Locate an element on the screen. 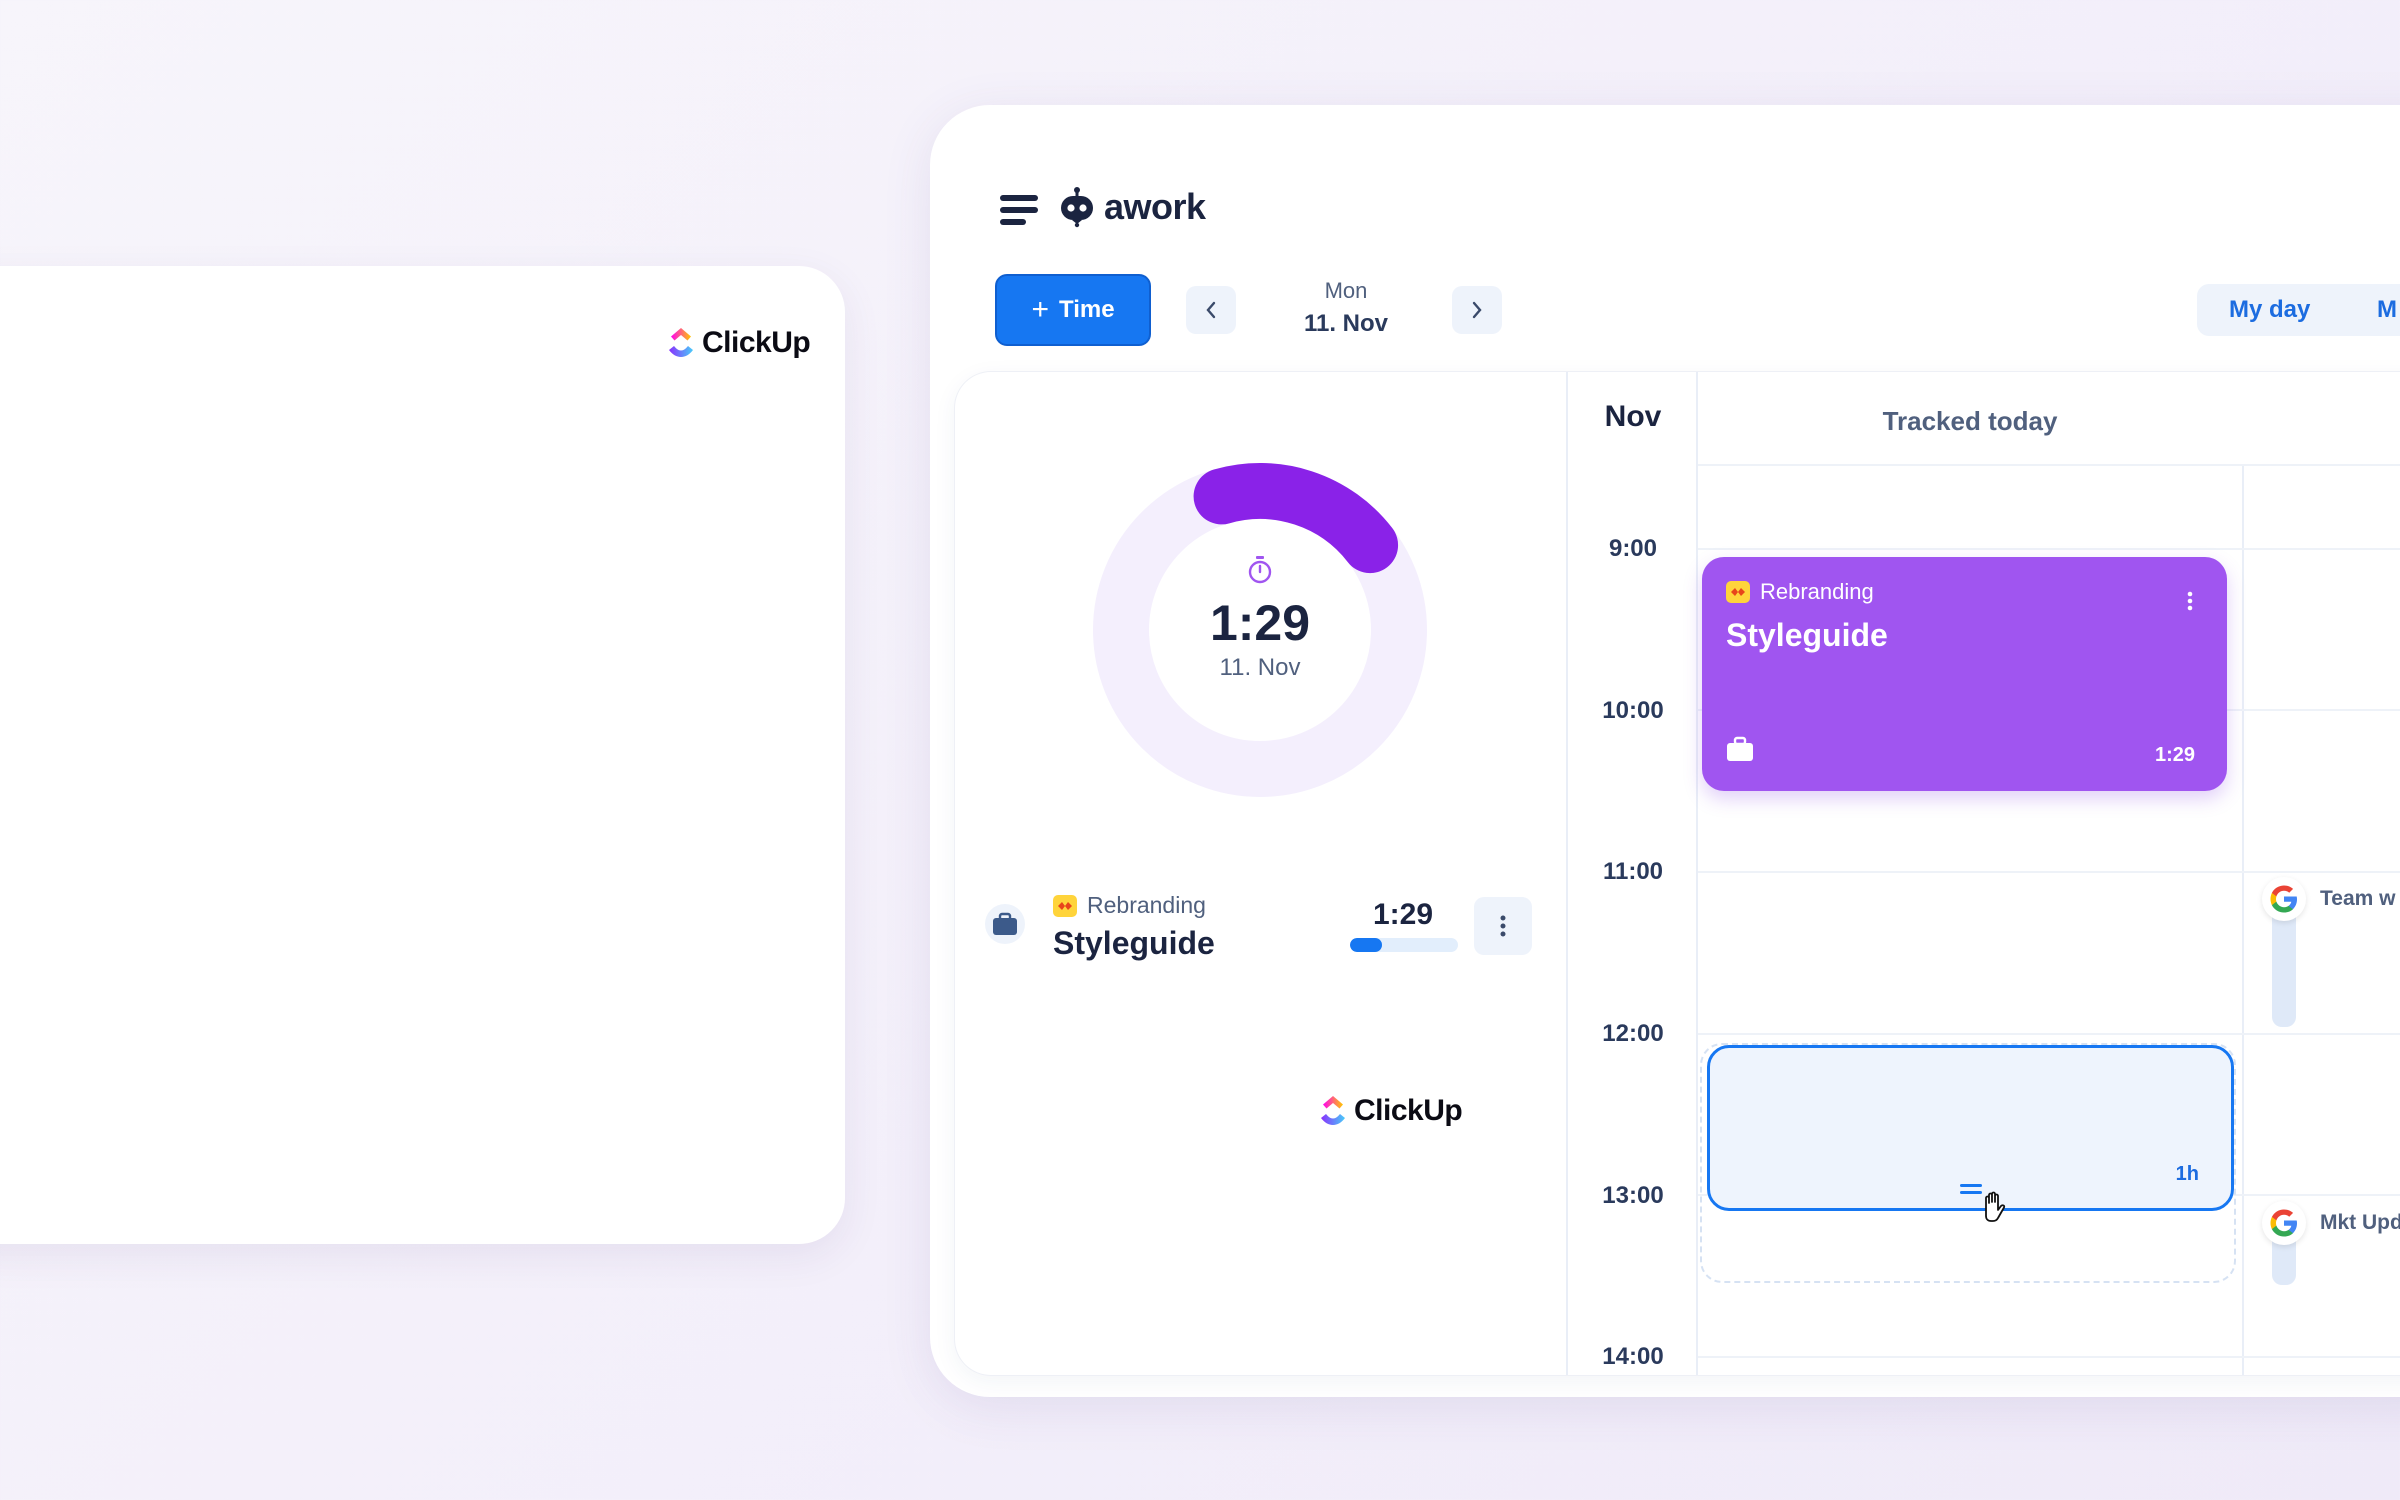 The width and height of the screenshot is (2400, 1500). calendar-month: Nov is located at coordinates (1633, 416).